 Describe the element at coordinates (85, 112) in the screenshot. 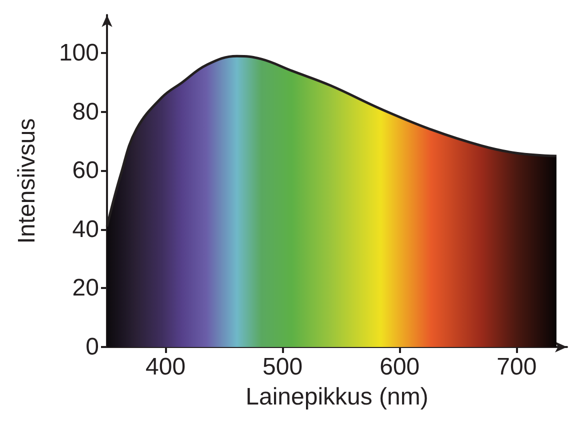

I see `y-tick-label: 80` at that location.